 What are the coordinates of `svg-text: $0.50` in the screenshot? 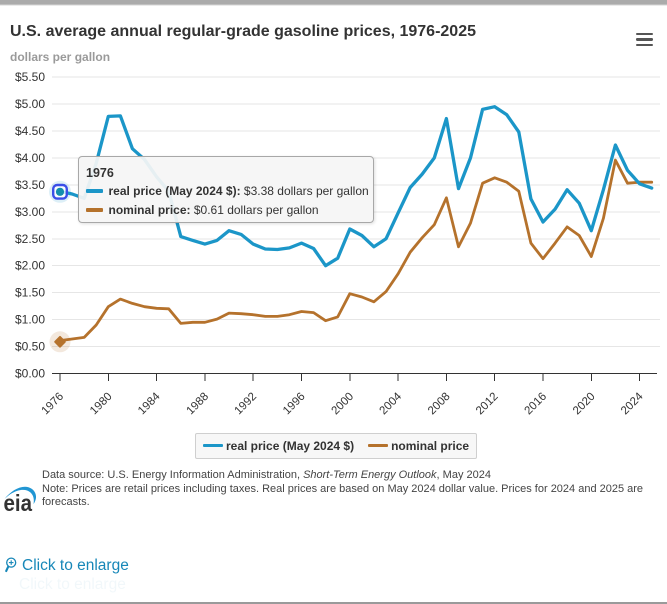 It's located at (30, 347).